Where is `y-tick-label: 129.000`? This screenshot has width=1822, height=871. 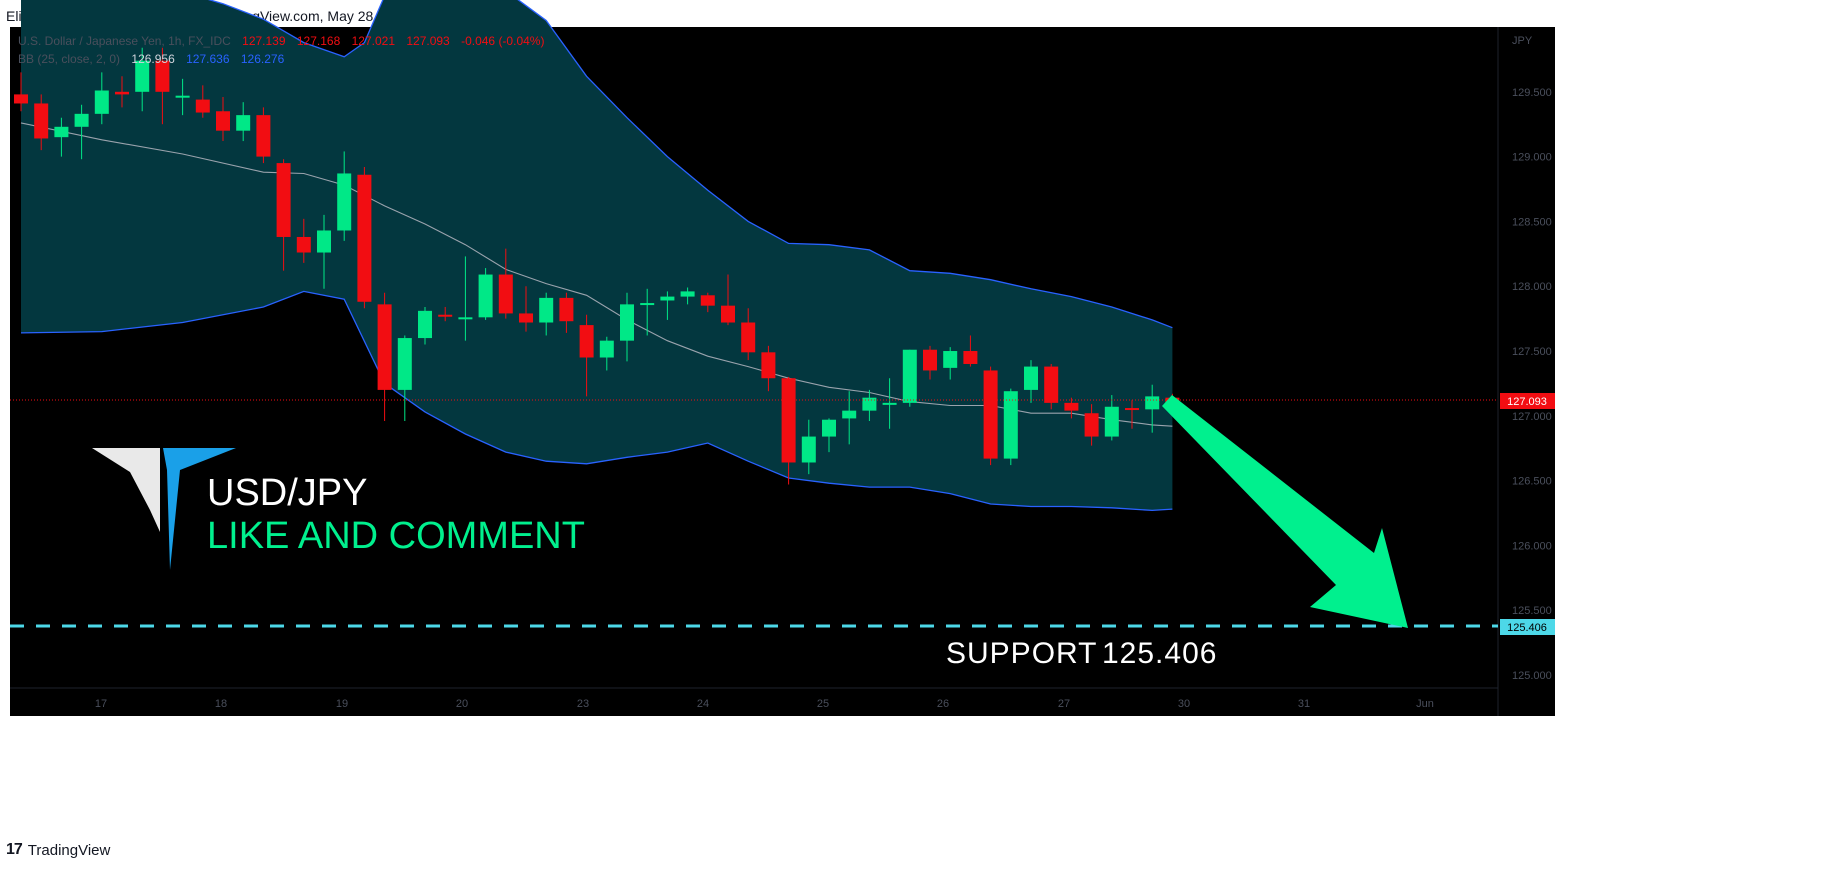 y-tick-label: 129.000 is located at coordinates (1532, 158).